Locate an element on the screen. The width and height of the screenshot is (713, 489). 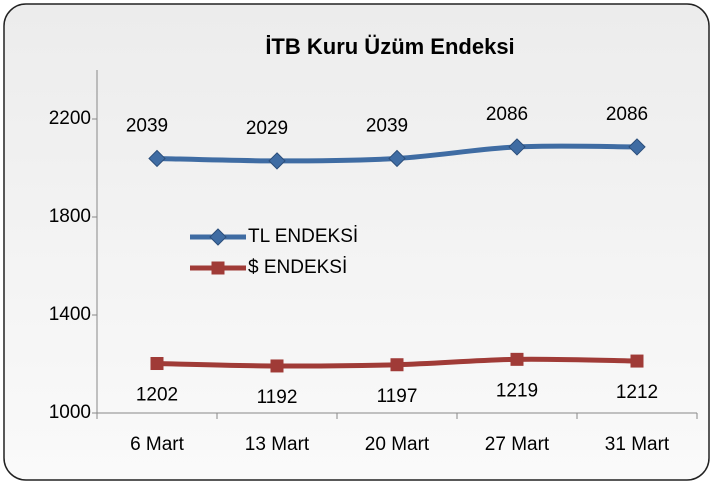
data-label: 1219 is located at coordinates (517, 390).